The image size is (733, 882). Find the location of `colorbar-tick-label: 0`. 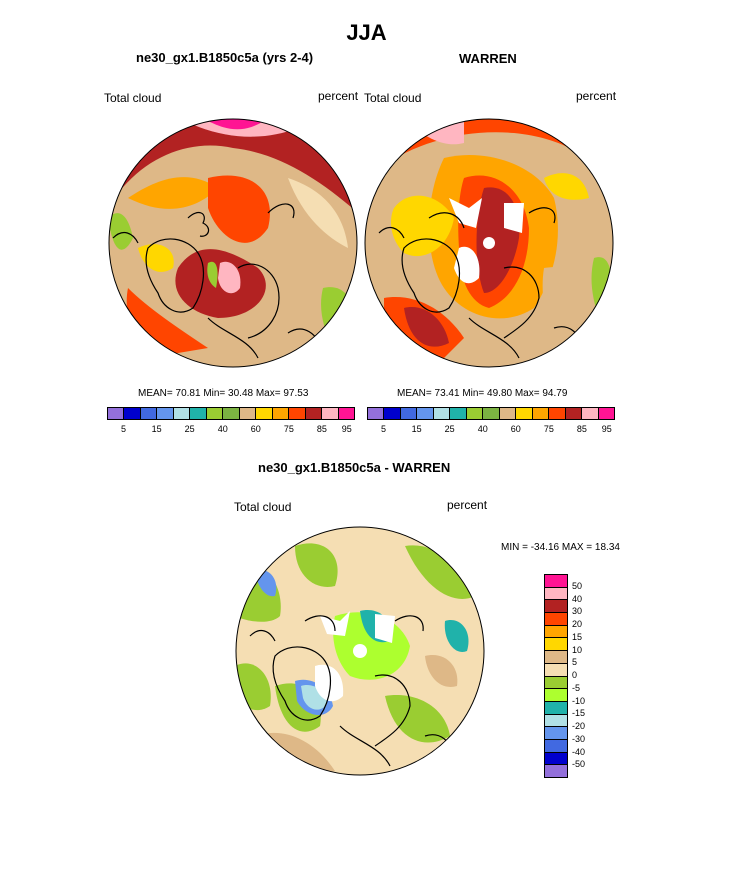

colorbar-tick-label: 0 is located at coordinates (575, 675).